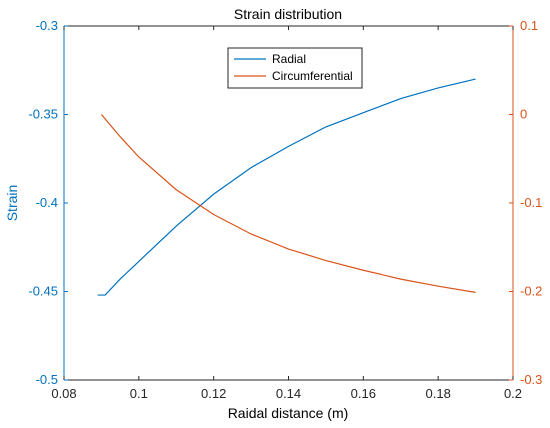 This screenshot has height=428, width=550. I want to click on y-right-tick-label: 0.1, so click(529, 25).